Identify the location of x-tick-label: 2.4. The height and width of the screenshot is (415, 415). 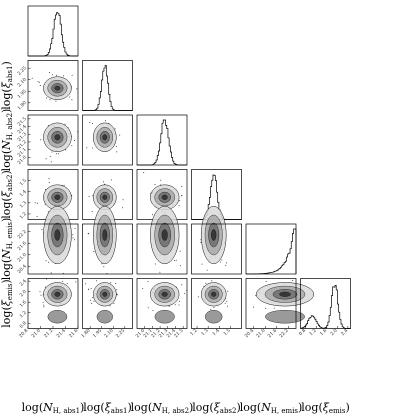
(344, 332).